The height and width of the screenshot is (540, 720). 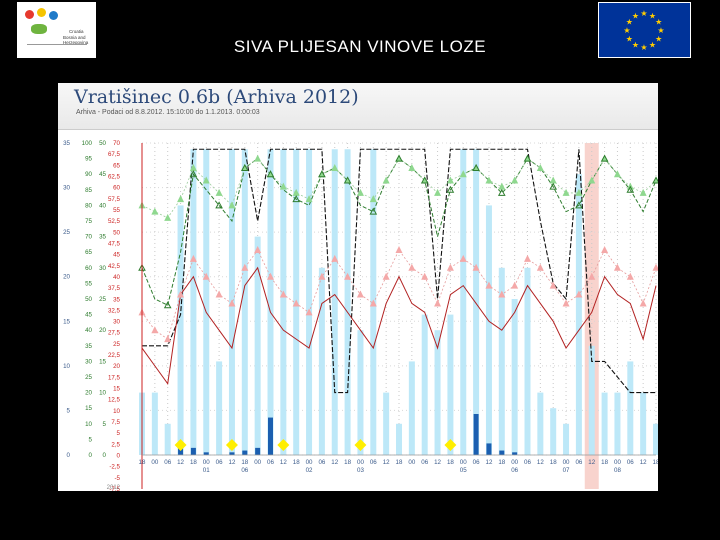 I want to click on logo-text: Croatia, so click(x=76, y=31).